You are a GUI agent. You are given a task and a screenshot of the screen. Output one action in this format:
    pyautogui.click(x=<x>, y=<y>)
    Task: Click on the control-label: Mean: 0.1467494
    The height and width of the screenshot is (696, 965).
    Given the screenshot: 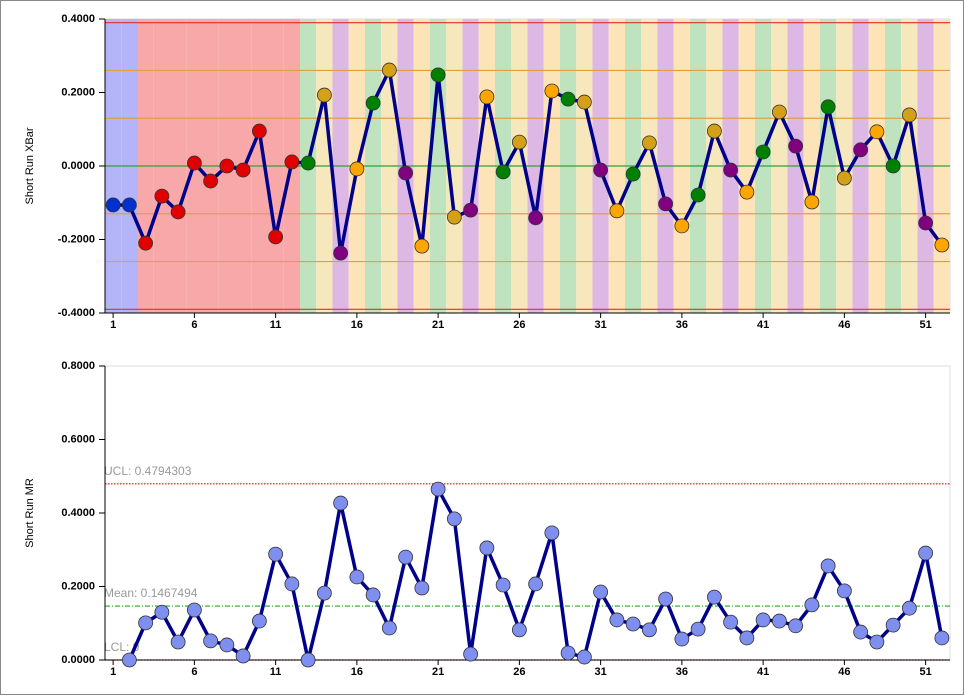 What is the action you would take?
    pyautogui.click(x=151, y=593)
    